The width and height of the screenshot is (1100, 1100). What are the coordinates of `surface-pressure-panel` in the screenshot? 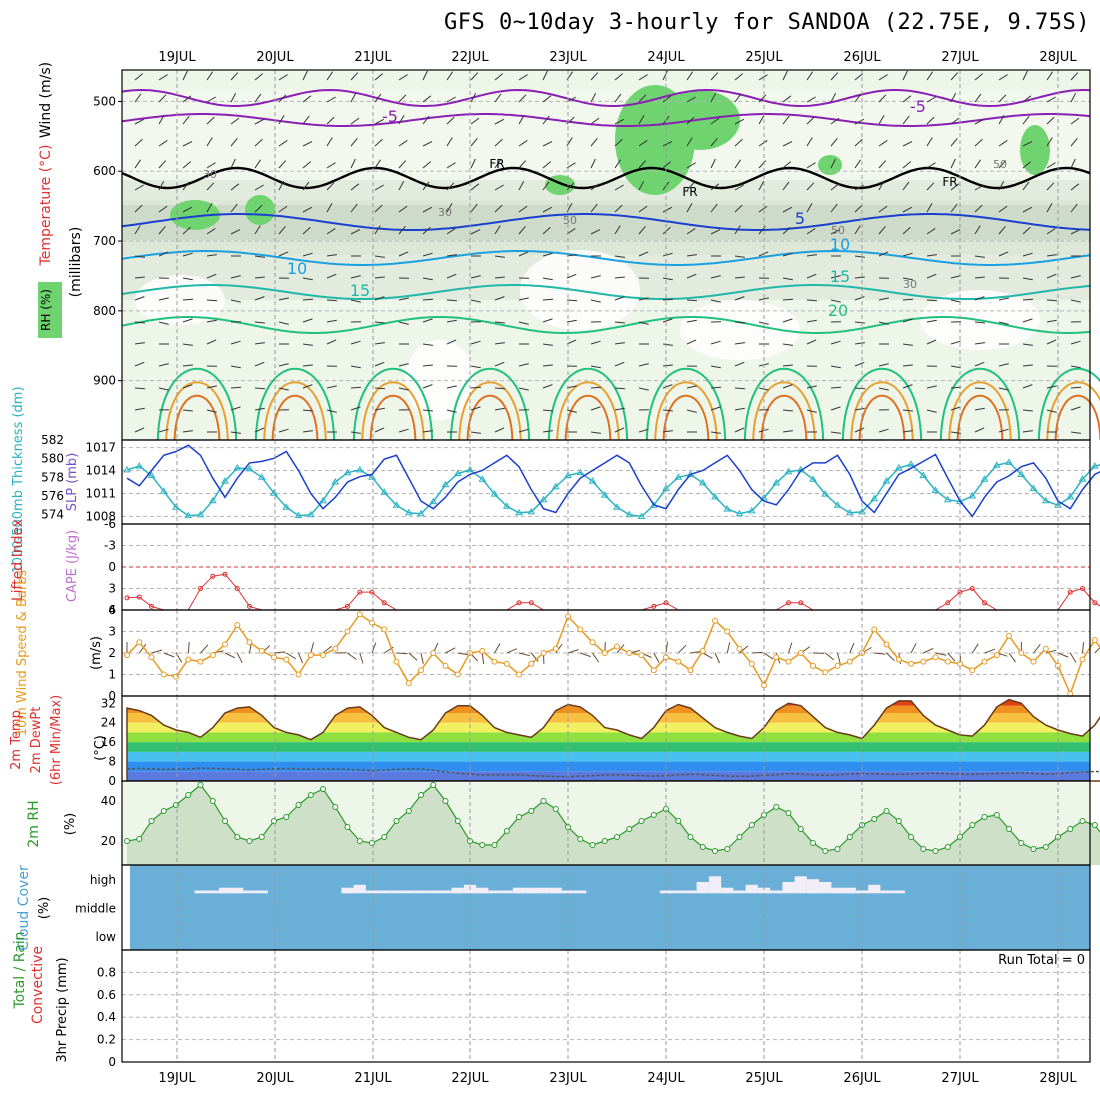 It's located at (611, 481).